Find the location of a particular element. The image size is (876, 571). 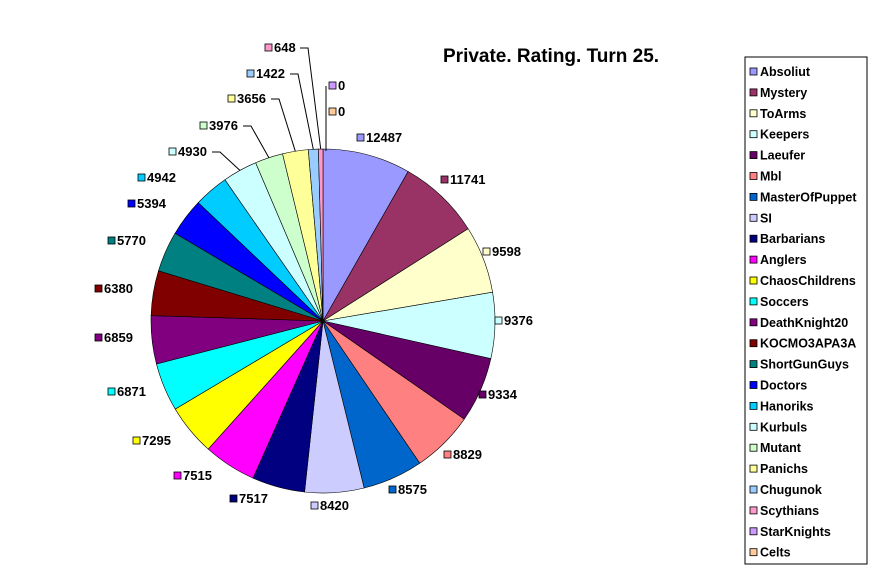

legend-item-hanoriks: Hanoriks is located at coordinates (781, 406).